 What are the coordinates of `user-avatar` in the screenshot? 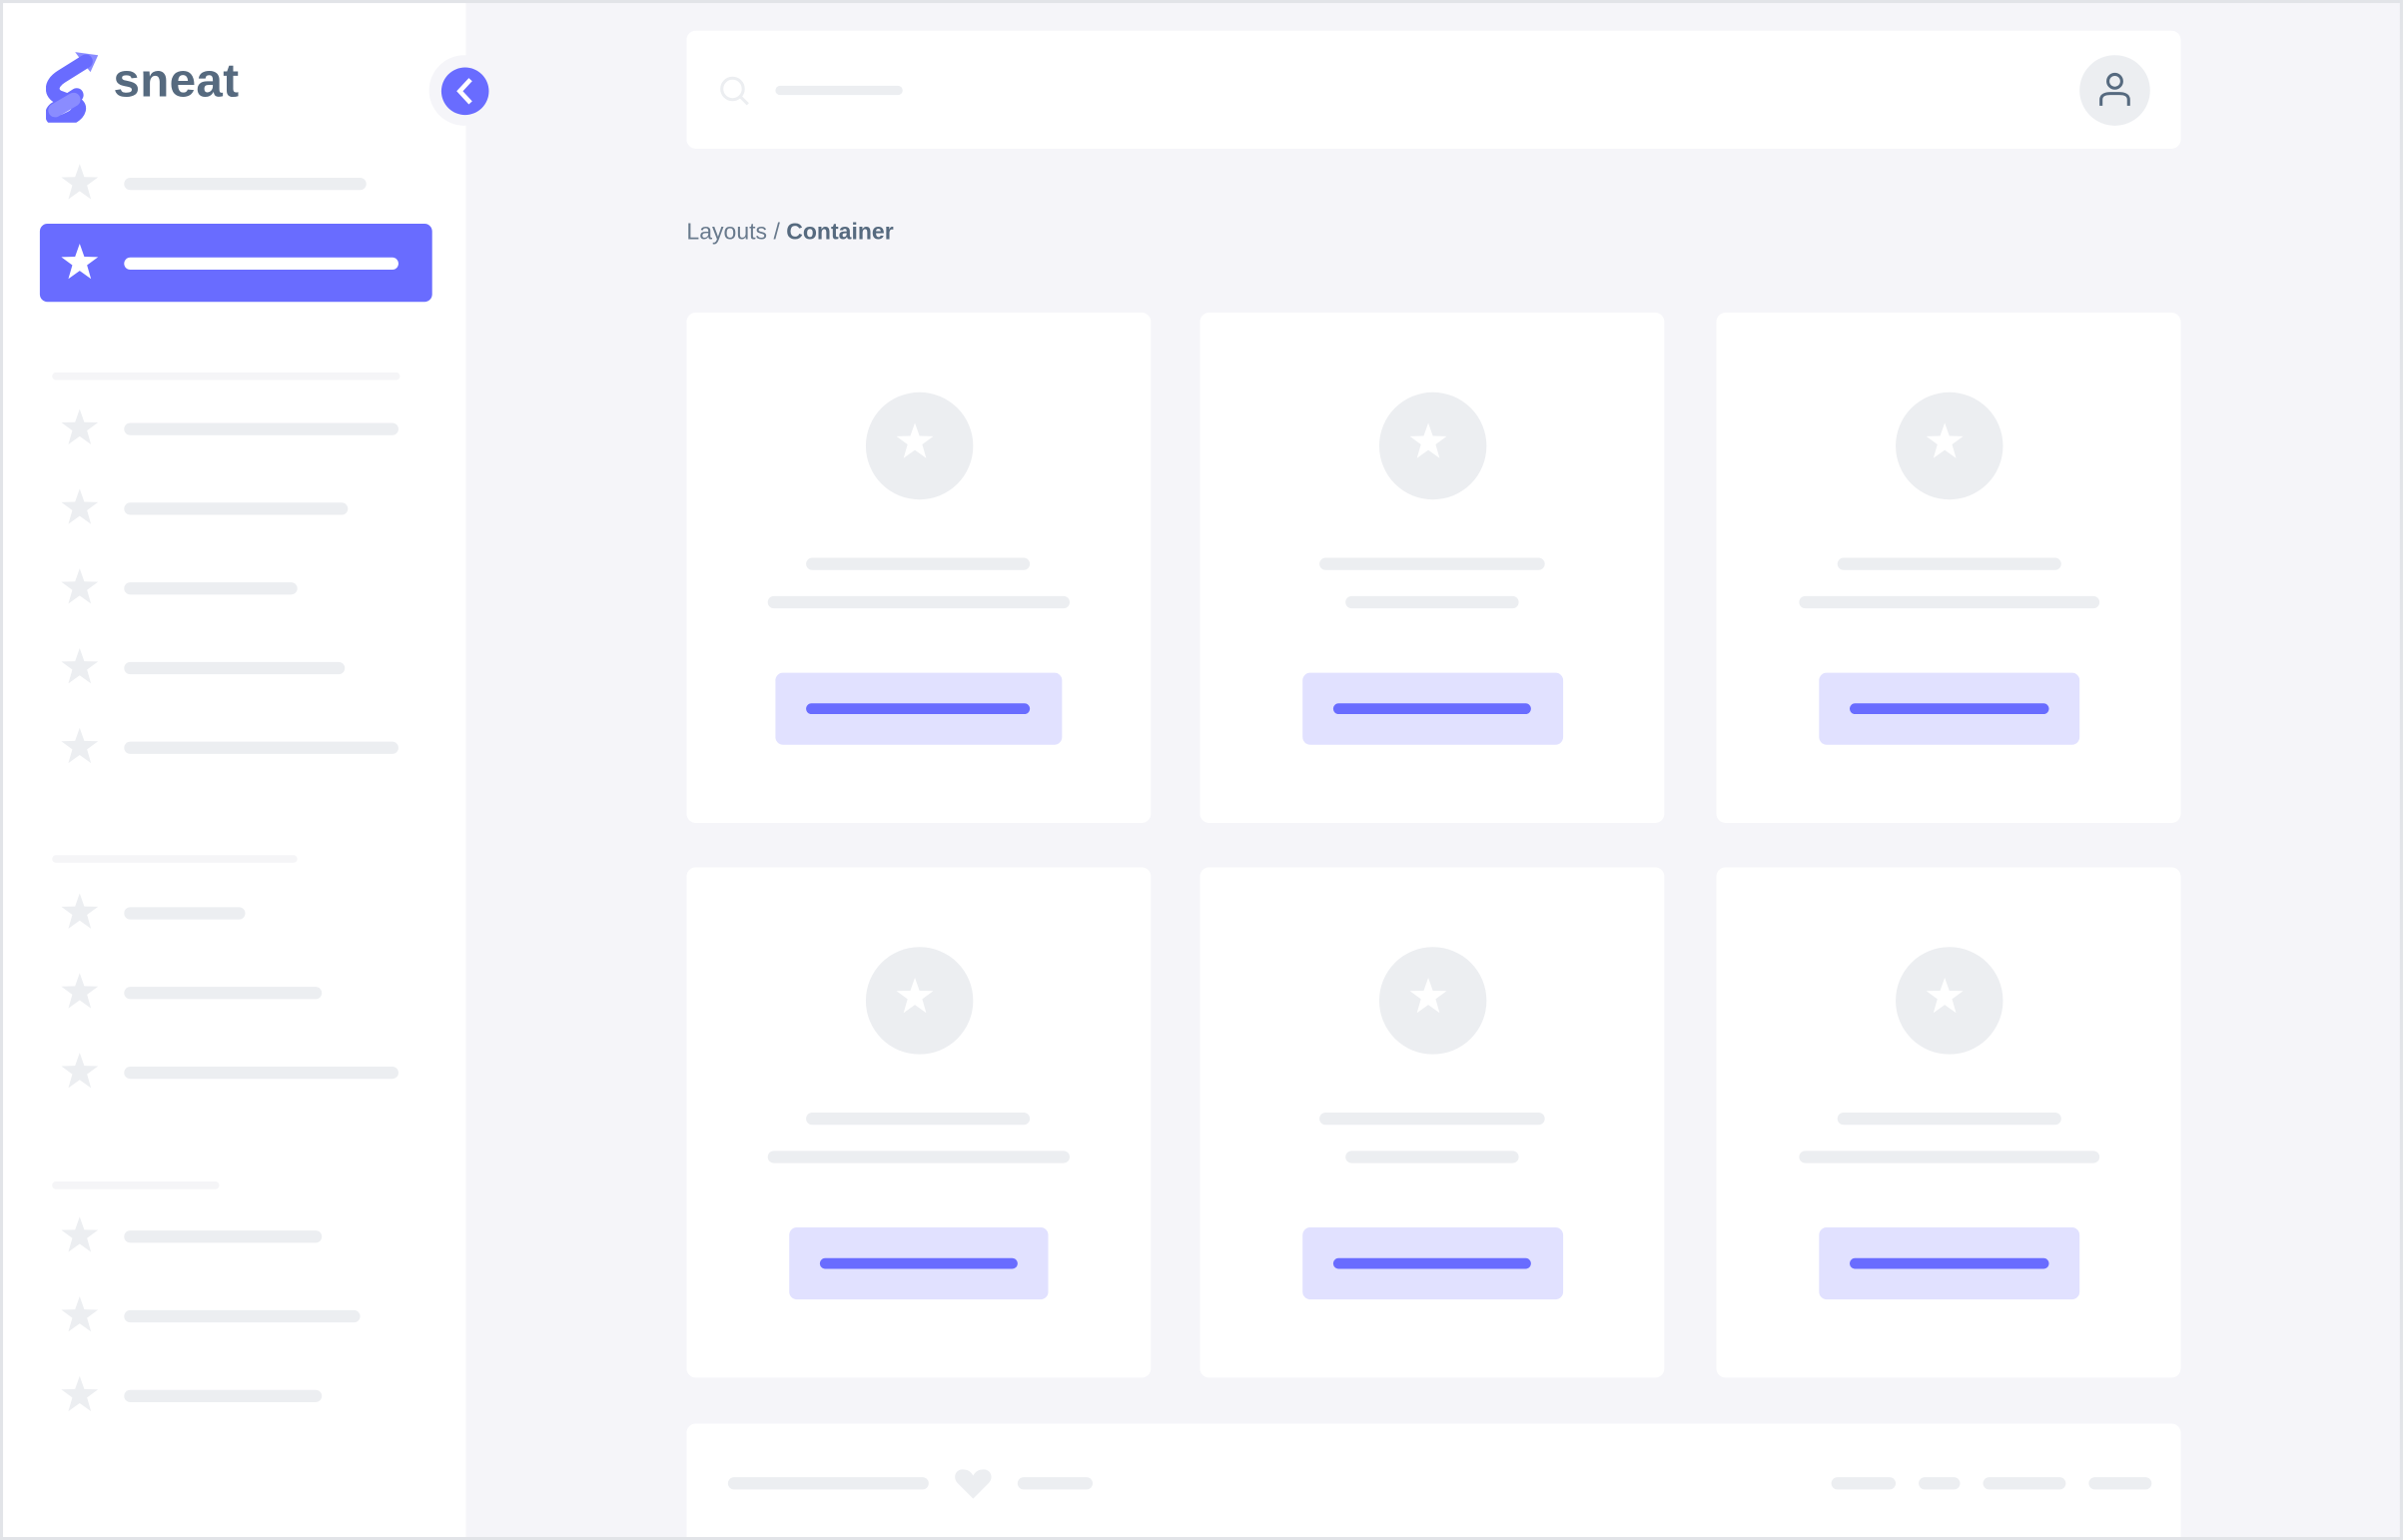 It's located at (2114, 90).